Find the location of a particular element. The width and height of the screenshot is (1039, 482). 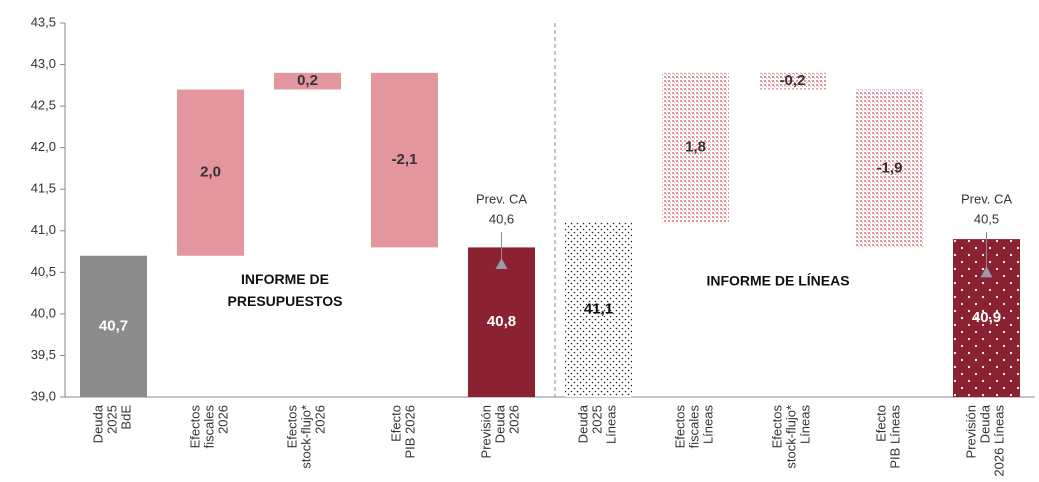

data-label: 40,8 is located at coordinates (501, 321).